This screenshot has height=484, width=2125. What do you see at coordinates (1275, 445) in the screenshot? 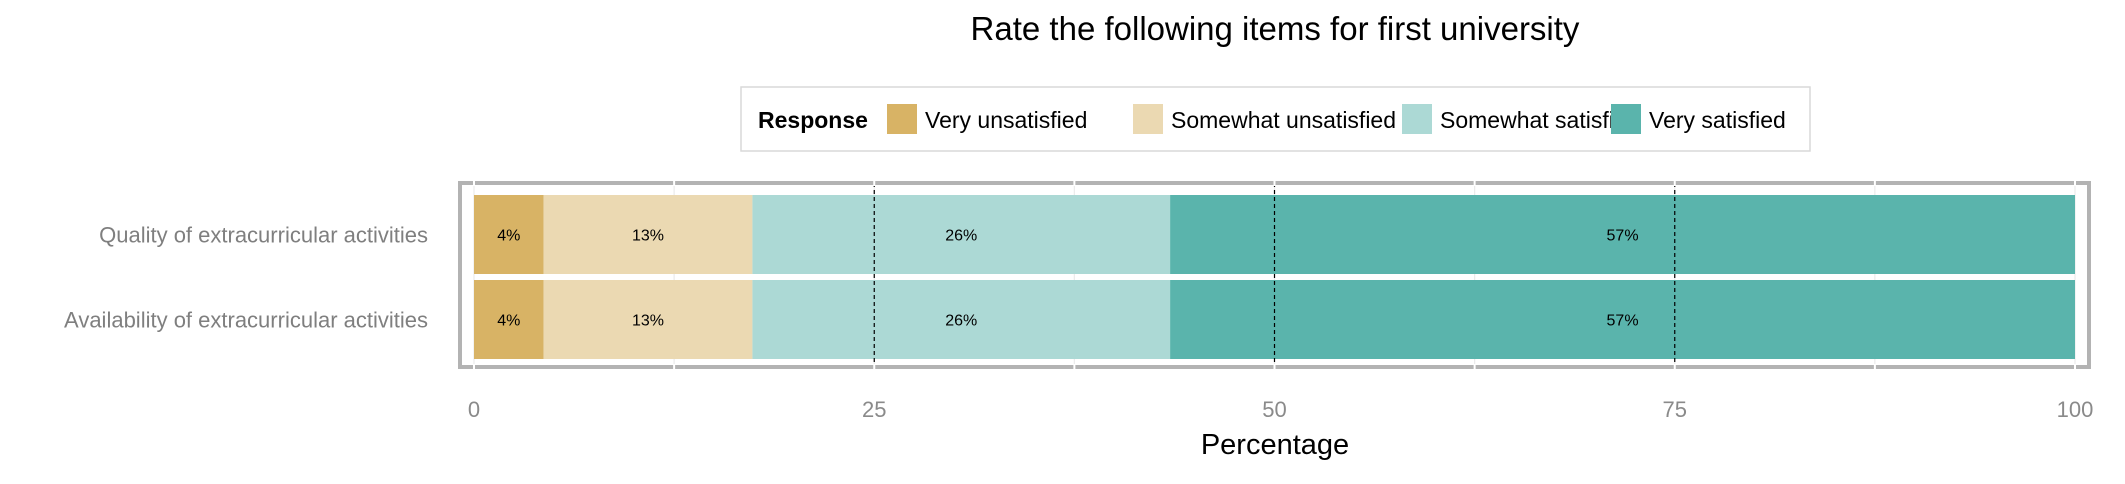
I see `x-axis-title: Percentage` at bounding box center [1275, 445].